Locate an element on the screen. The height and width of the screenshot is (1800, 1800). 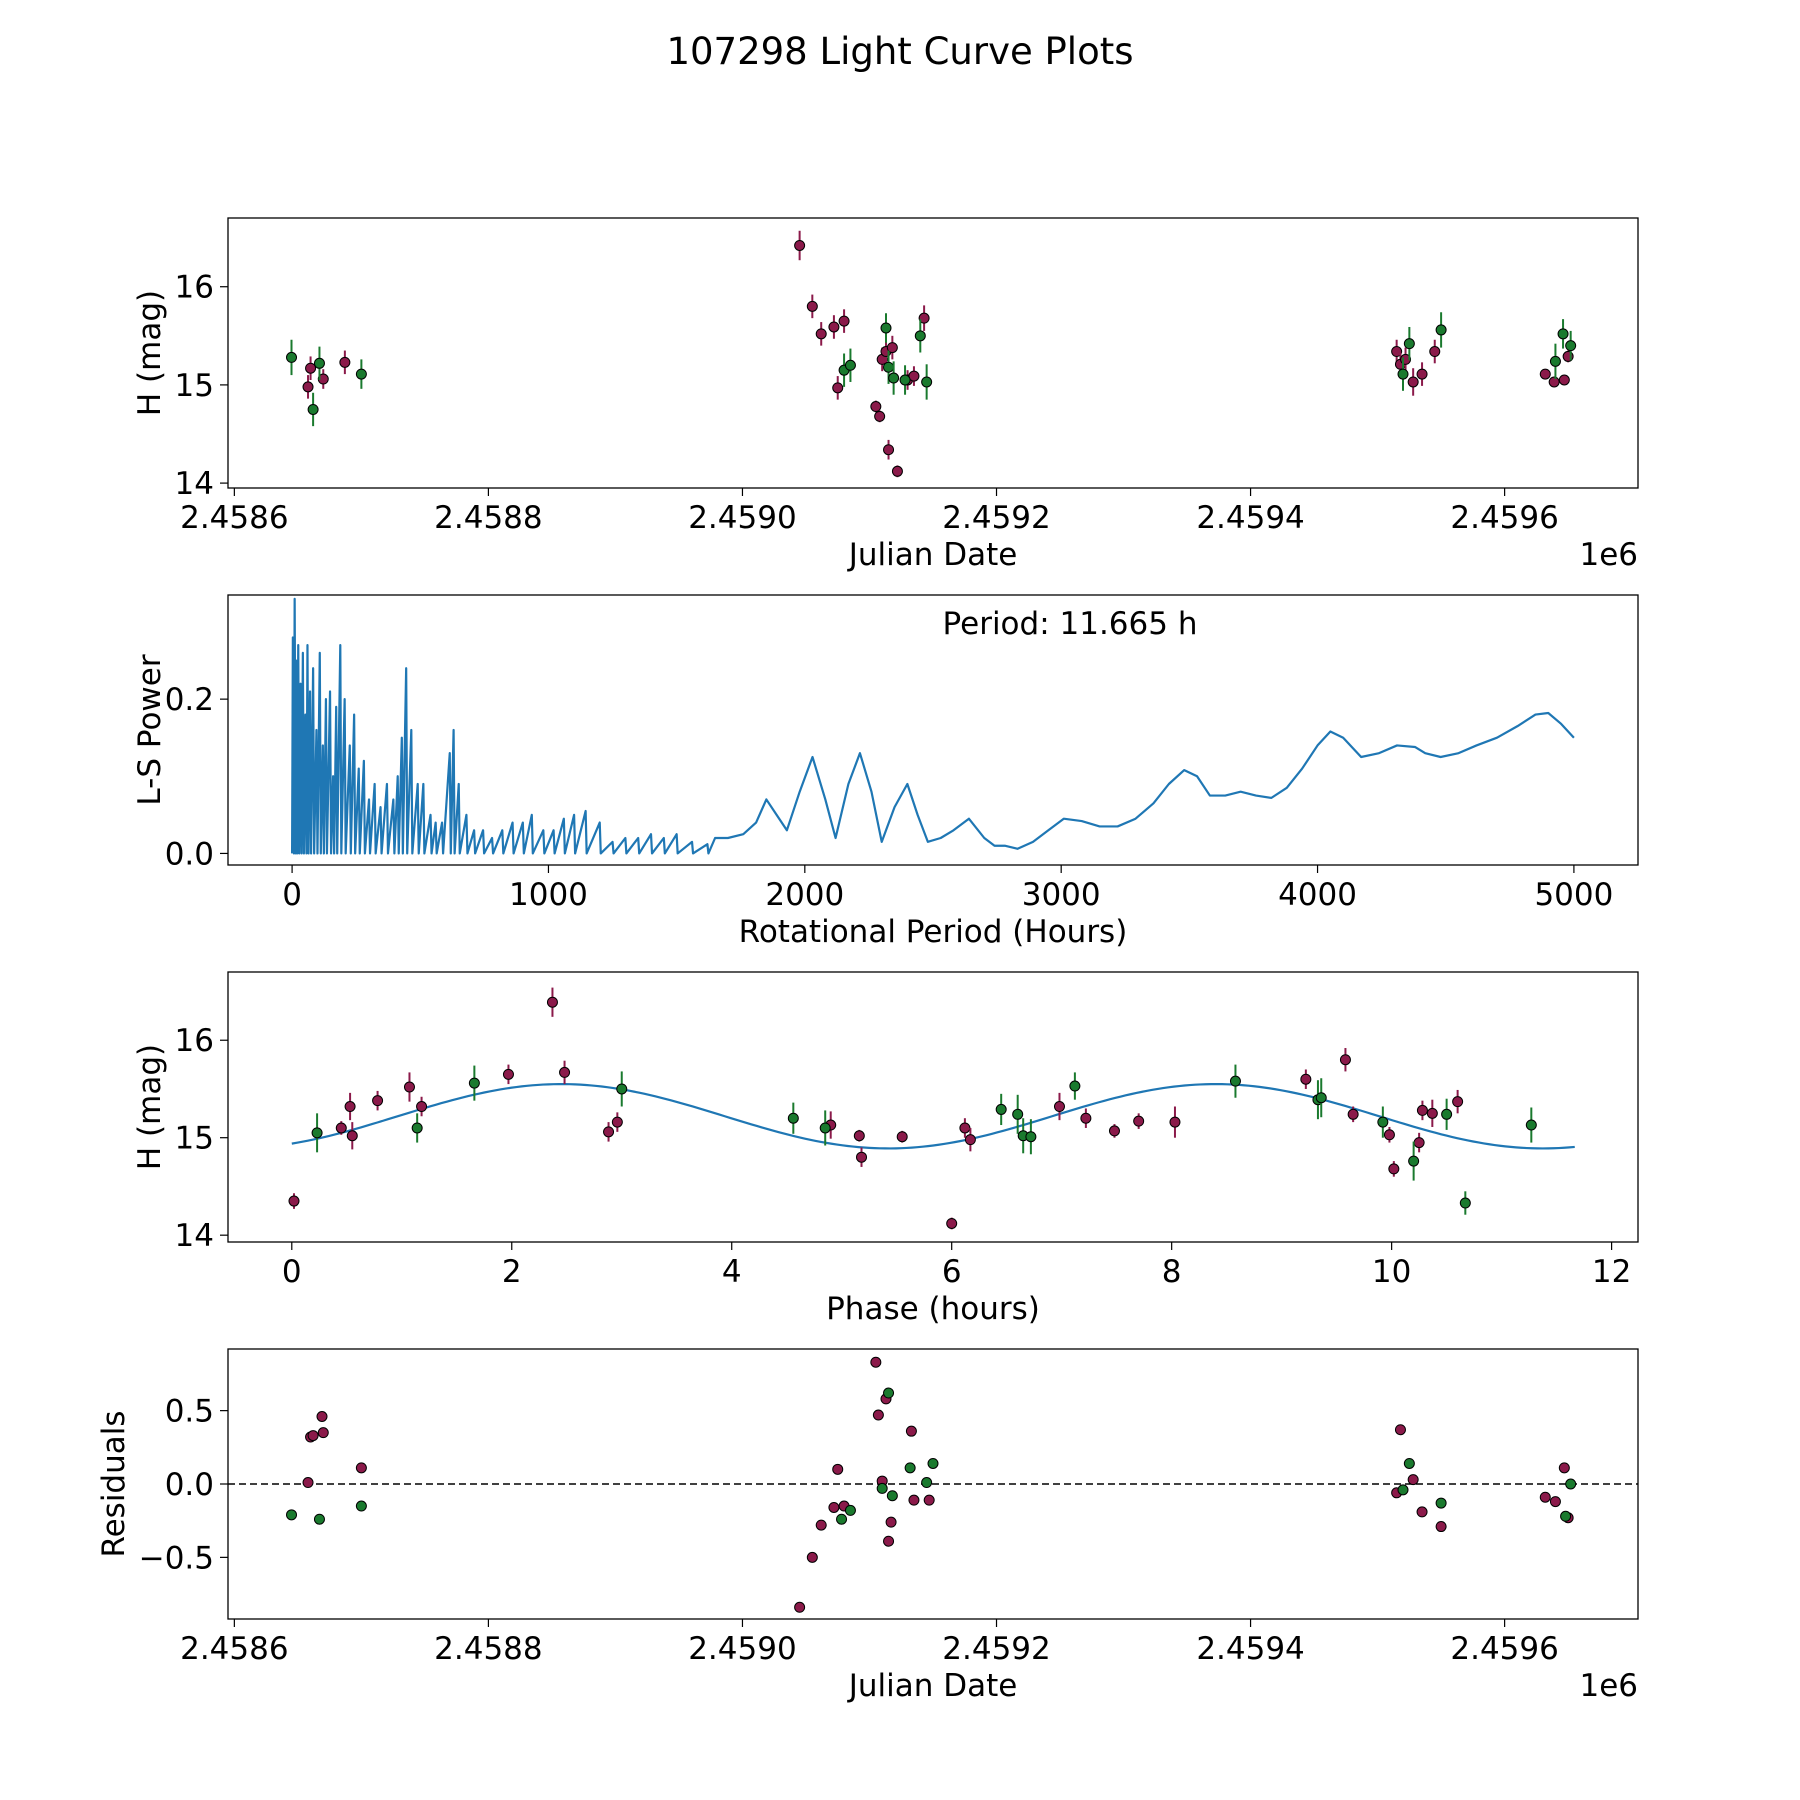
y-tick-label: 14 is located at coordinates (194, 1236).